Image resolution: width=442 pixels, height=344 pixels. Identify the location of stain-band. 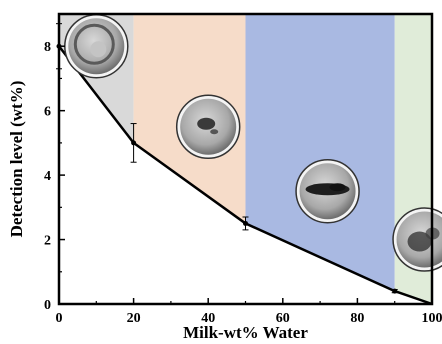
(337, 187).